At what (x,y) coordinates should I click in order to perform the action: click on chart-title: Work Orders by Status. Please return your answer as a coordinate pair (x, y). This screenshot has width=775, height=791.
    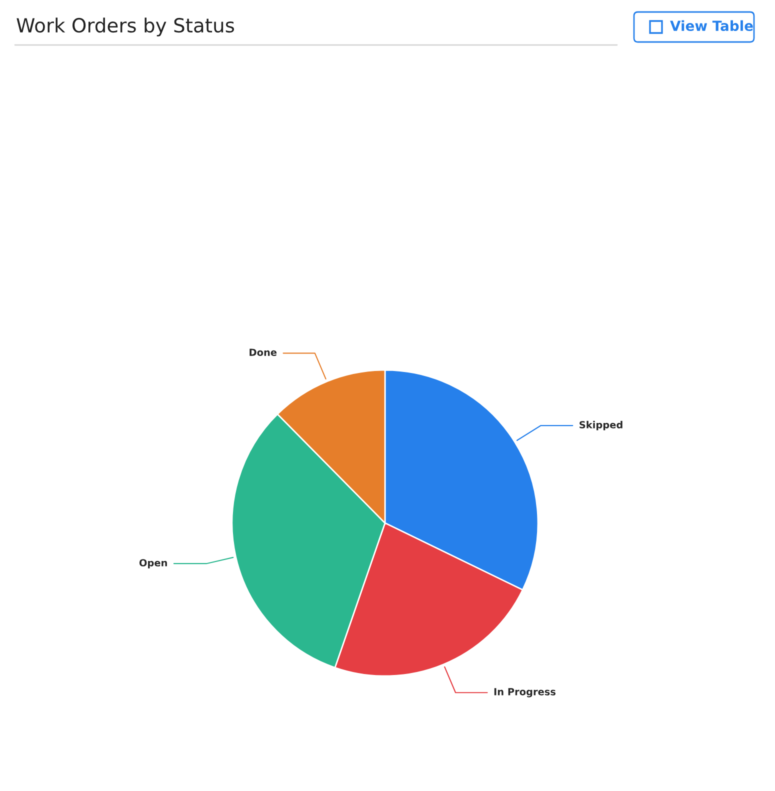
    Looking at the image, I should click on (125, 27).